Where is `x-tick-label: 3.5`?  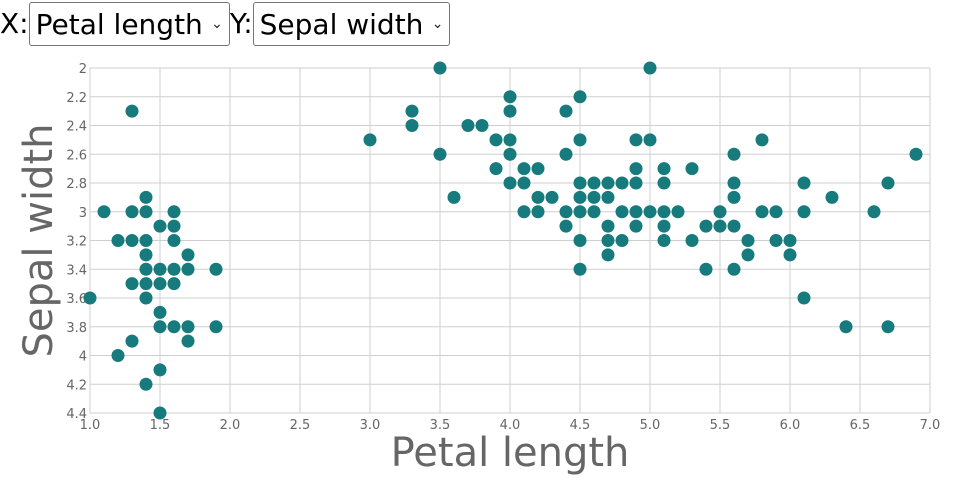 x-tick-label: 3.5 is located at coordinates (440, 425).